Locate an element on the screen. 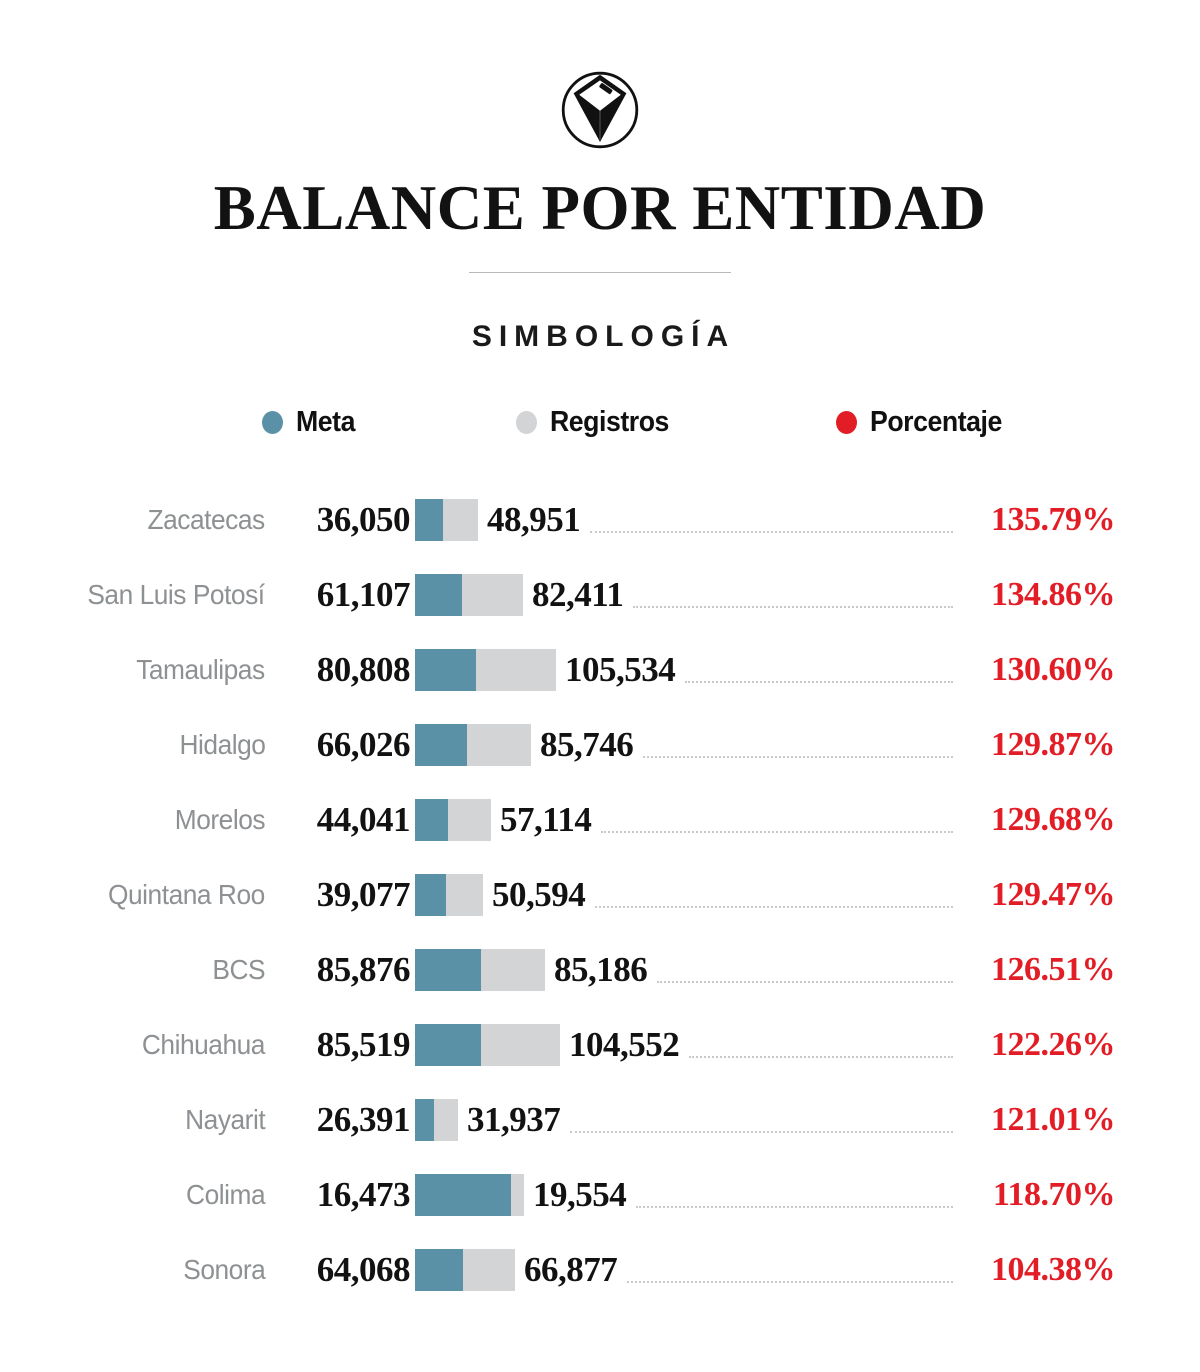  legend-item-meta: Meta is located at coordinates (311, 422).